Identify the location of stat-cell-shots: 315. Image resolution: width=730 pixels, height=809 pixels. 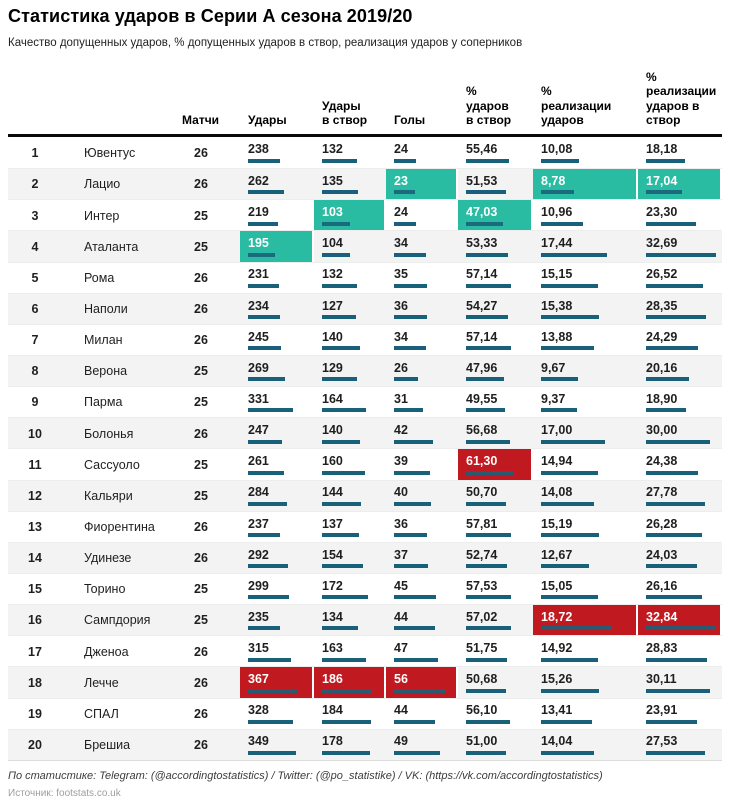
(277, 651).